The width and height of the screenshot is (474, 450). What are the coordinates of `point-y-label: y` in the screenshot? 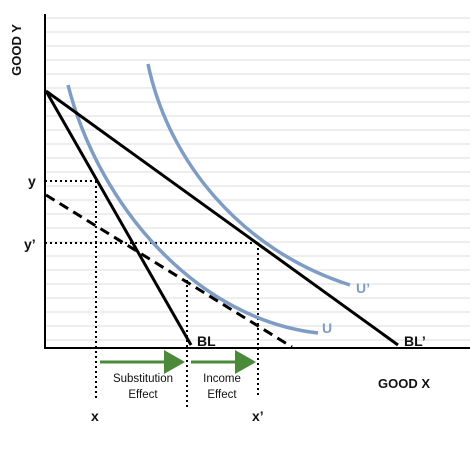 It's located at (32, 181).